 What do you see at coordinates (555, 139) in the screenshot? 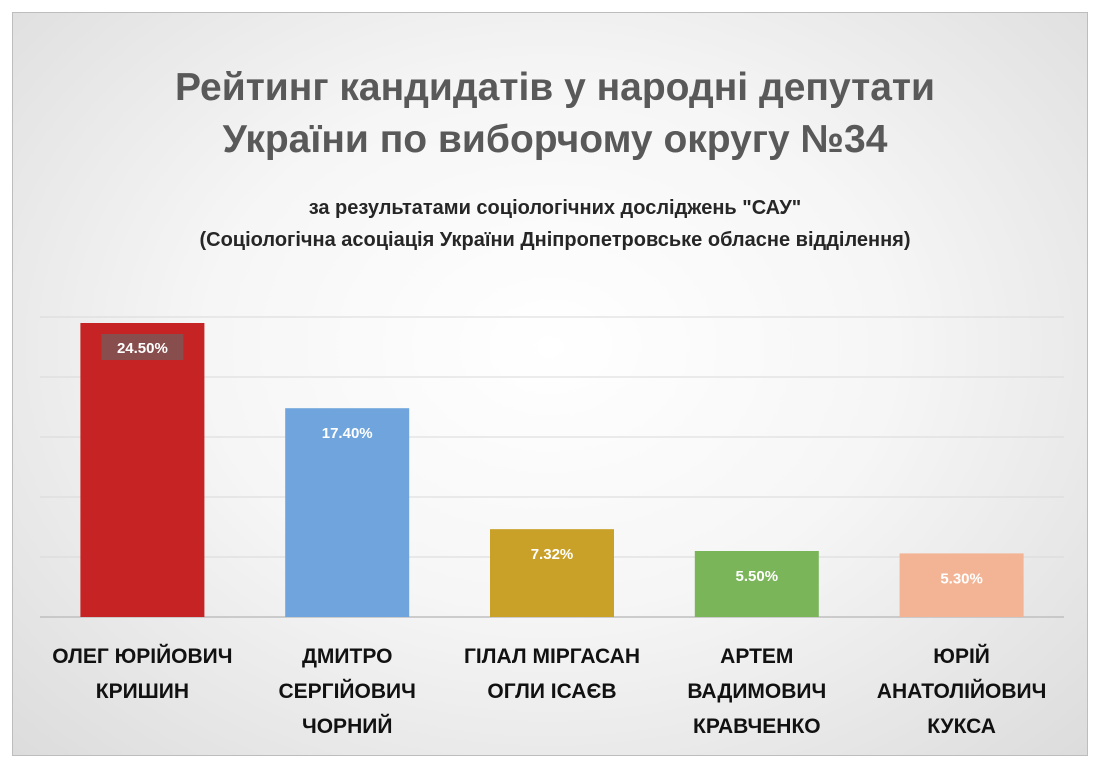
I see `chart-title-line-2: України по виборчому округу №34` at bounding box center [555, 139].